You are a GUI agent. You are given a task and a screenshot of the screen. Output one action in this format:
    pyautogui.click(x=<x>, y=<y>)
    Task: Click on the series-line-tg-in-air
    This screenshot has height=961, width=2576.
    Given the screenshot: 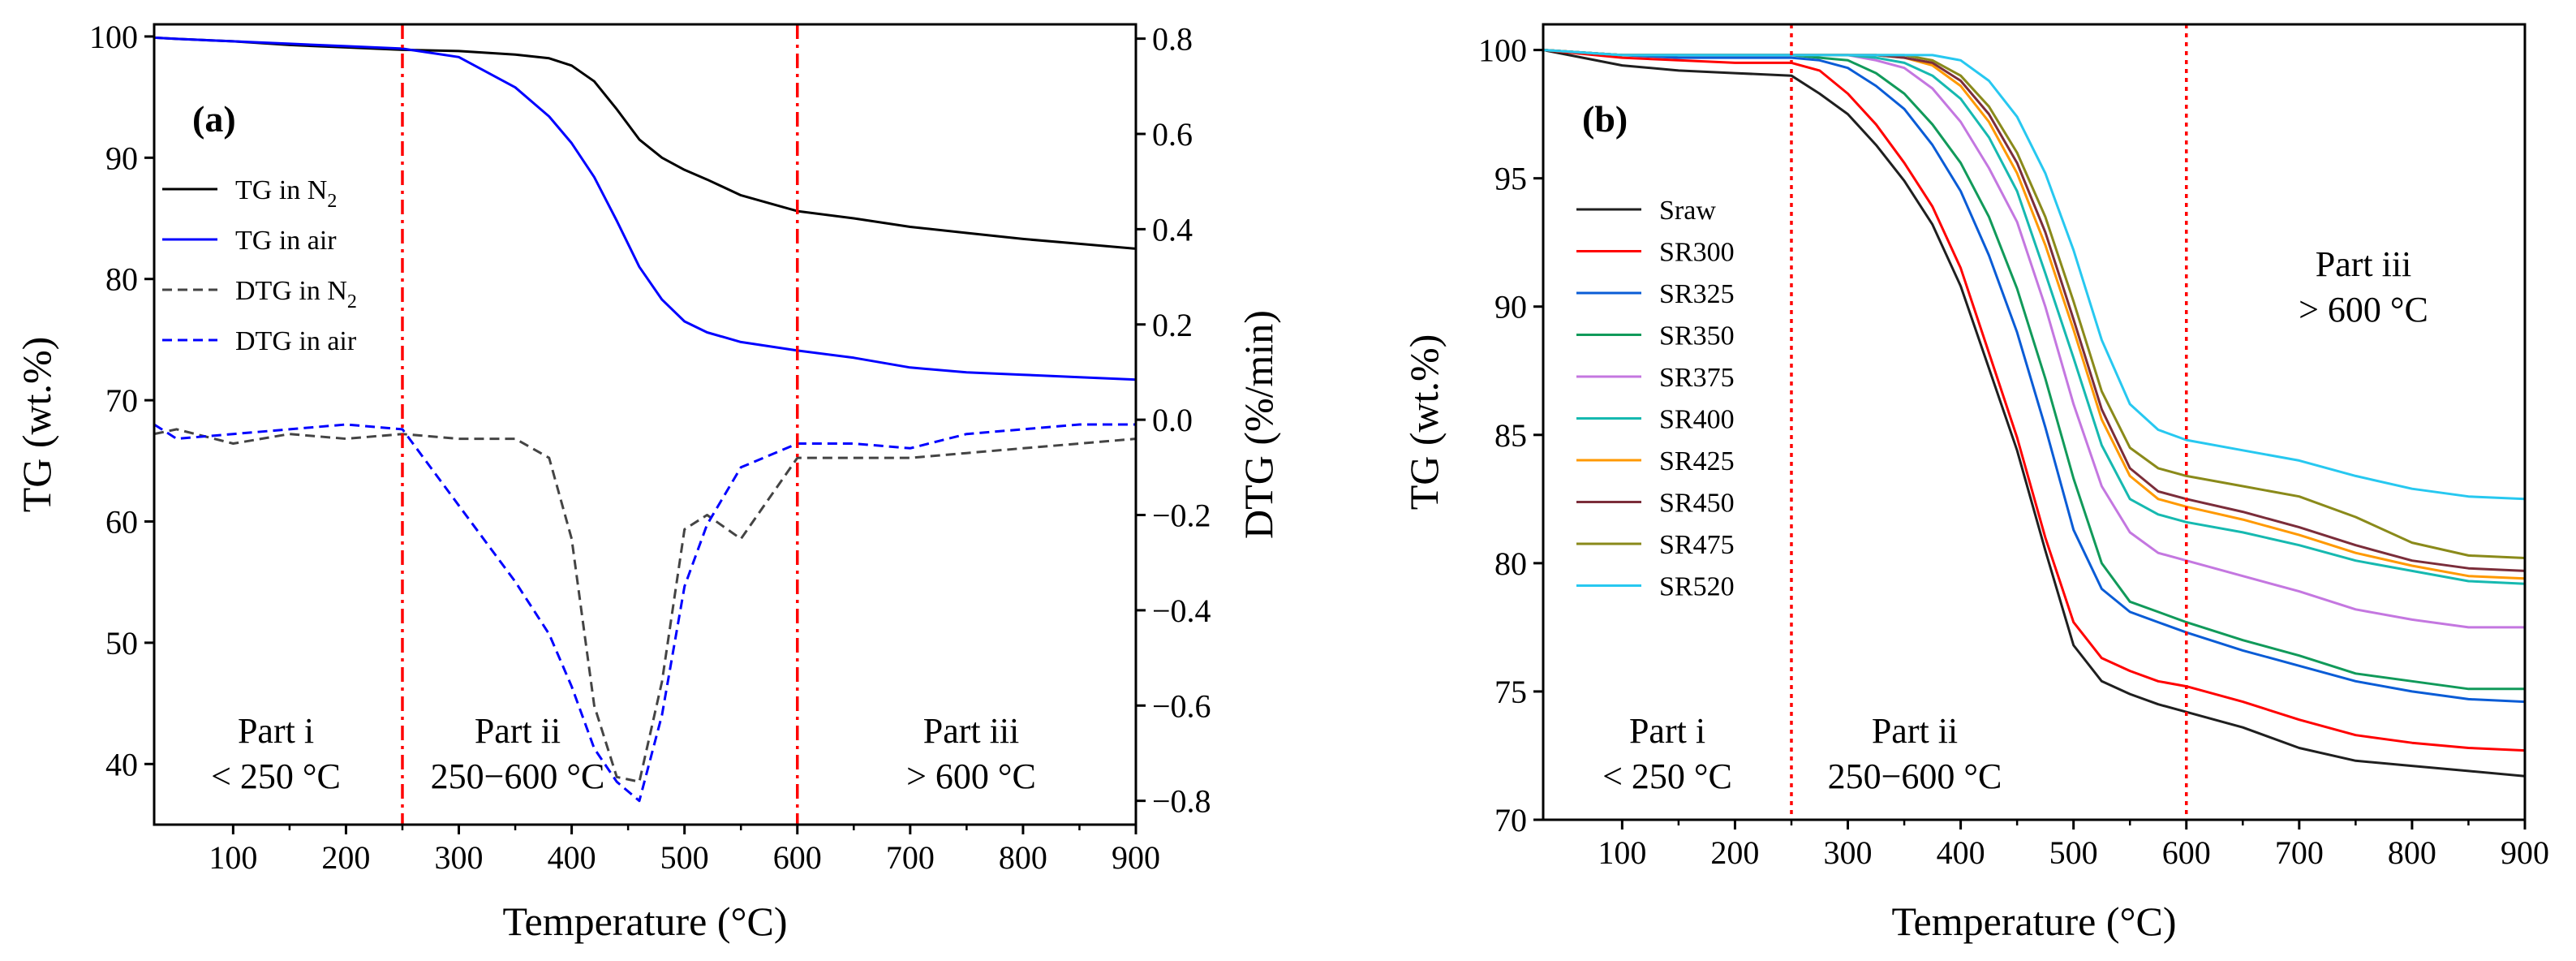 What is the action you would take?
    pyautogui.click(x=645, y=208)
    